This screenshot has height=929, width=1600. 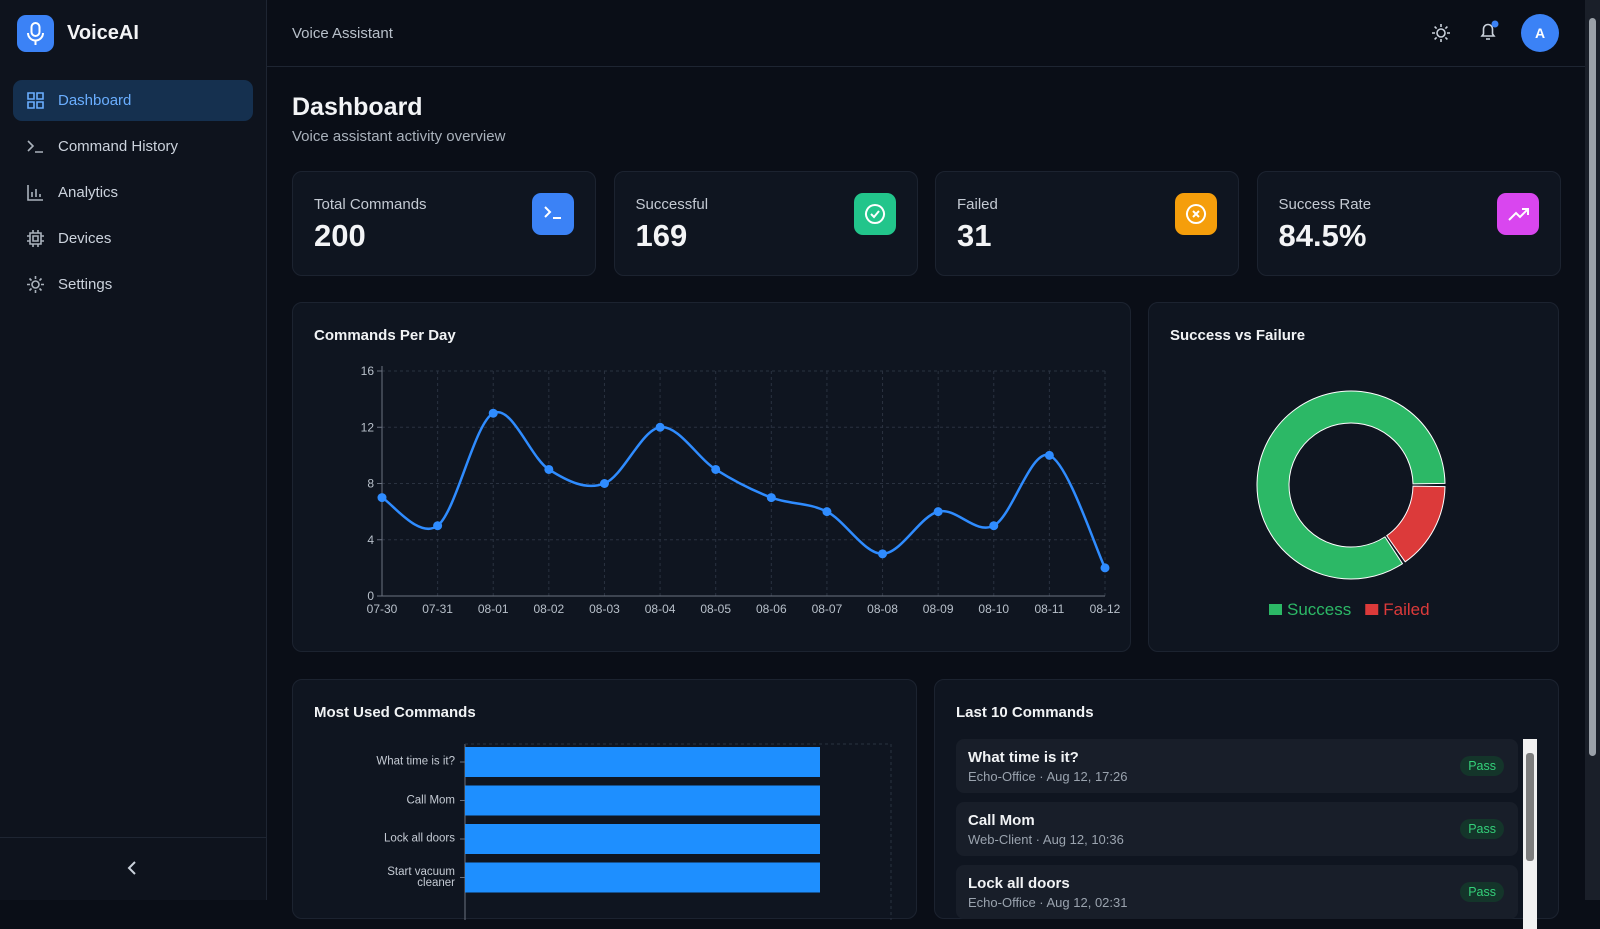 What do you see at coordinates (85, 284) in the screenshot?
I see `nav-label: Settings` at bounding box center [85, 284].